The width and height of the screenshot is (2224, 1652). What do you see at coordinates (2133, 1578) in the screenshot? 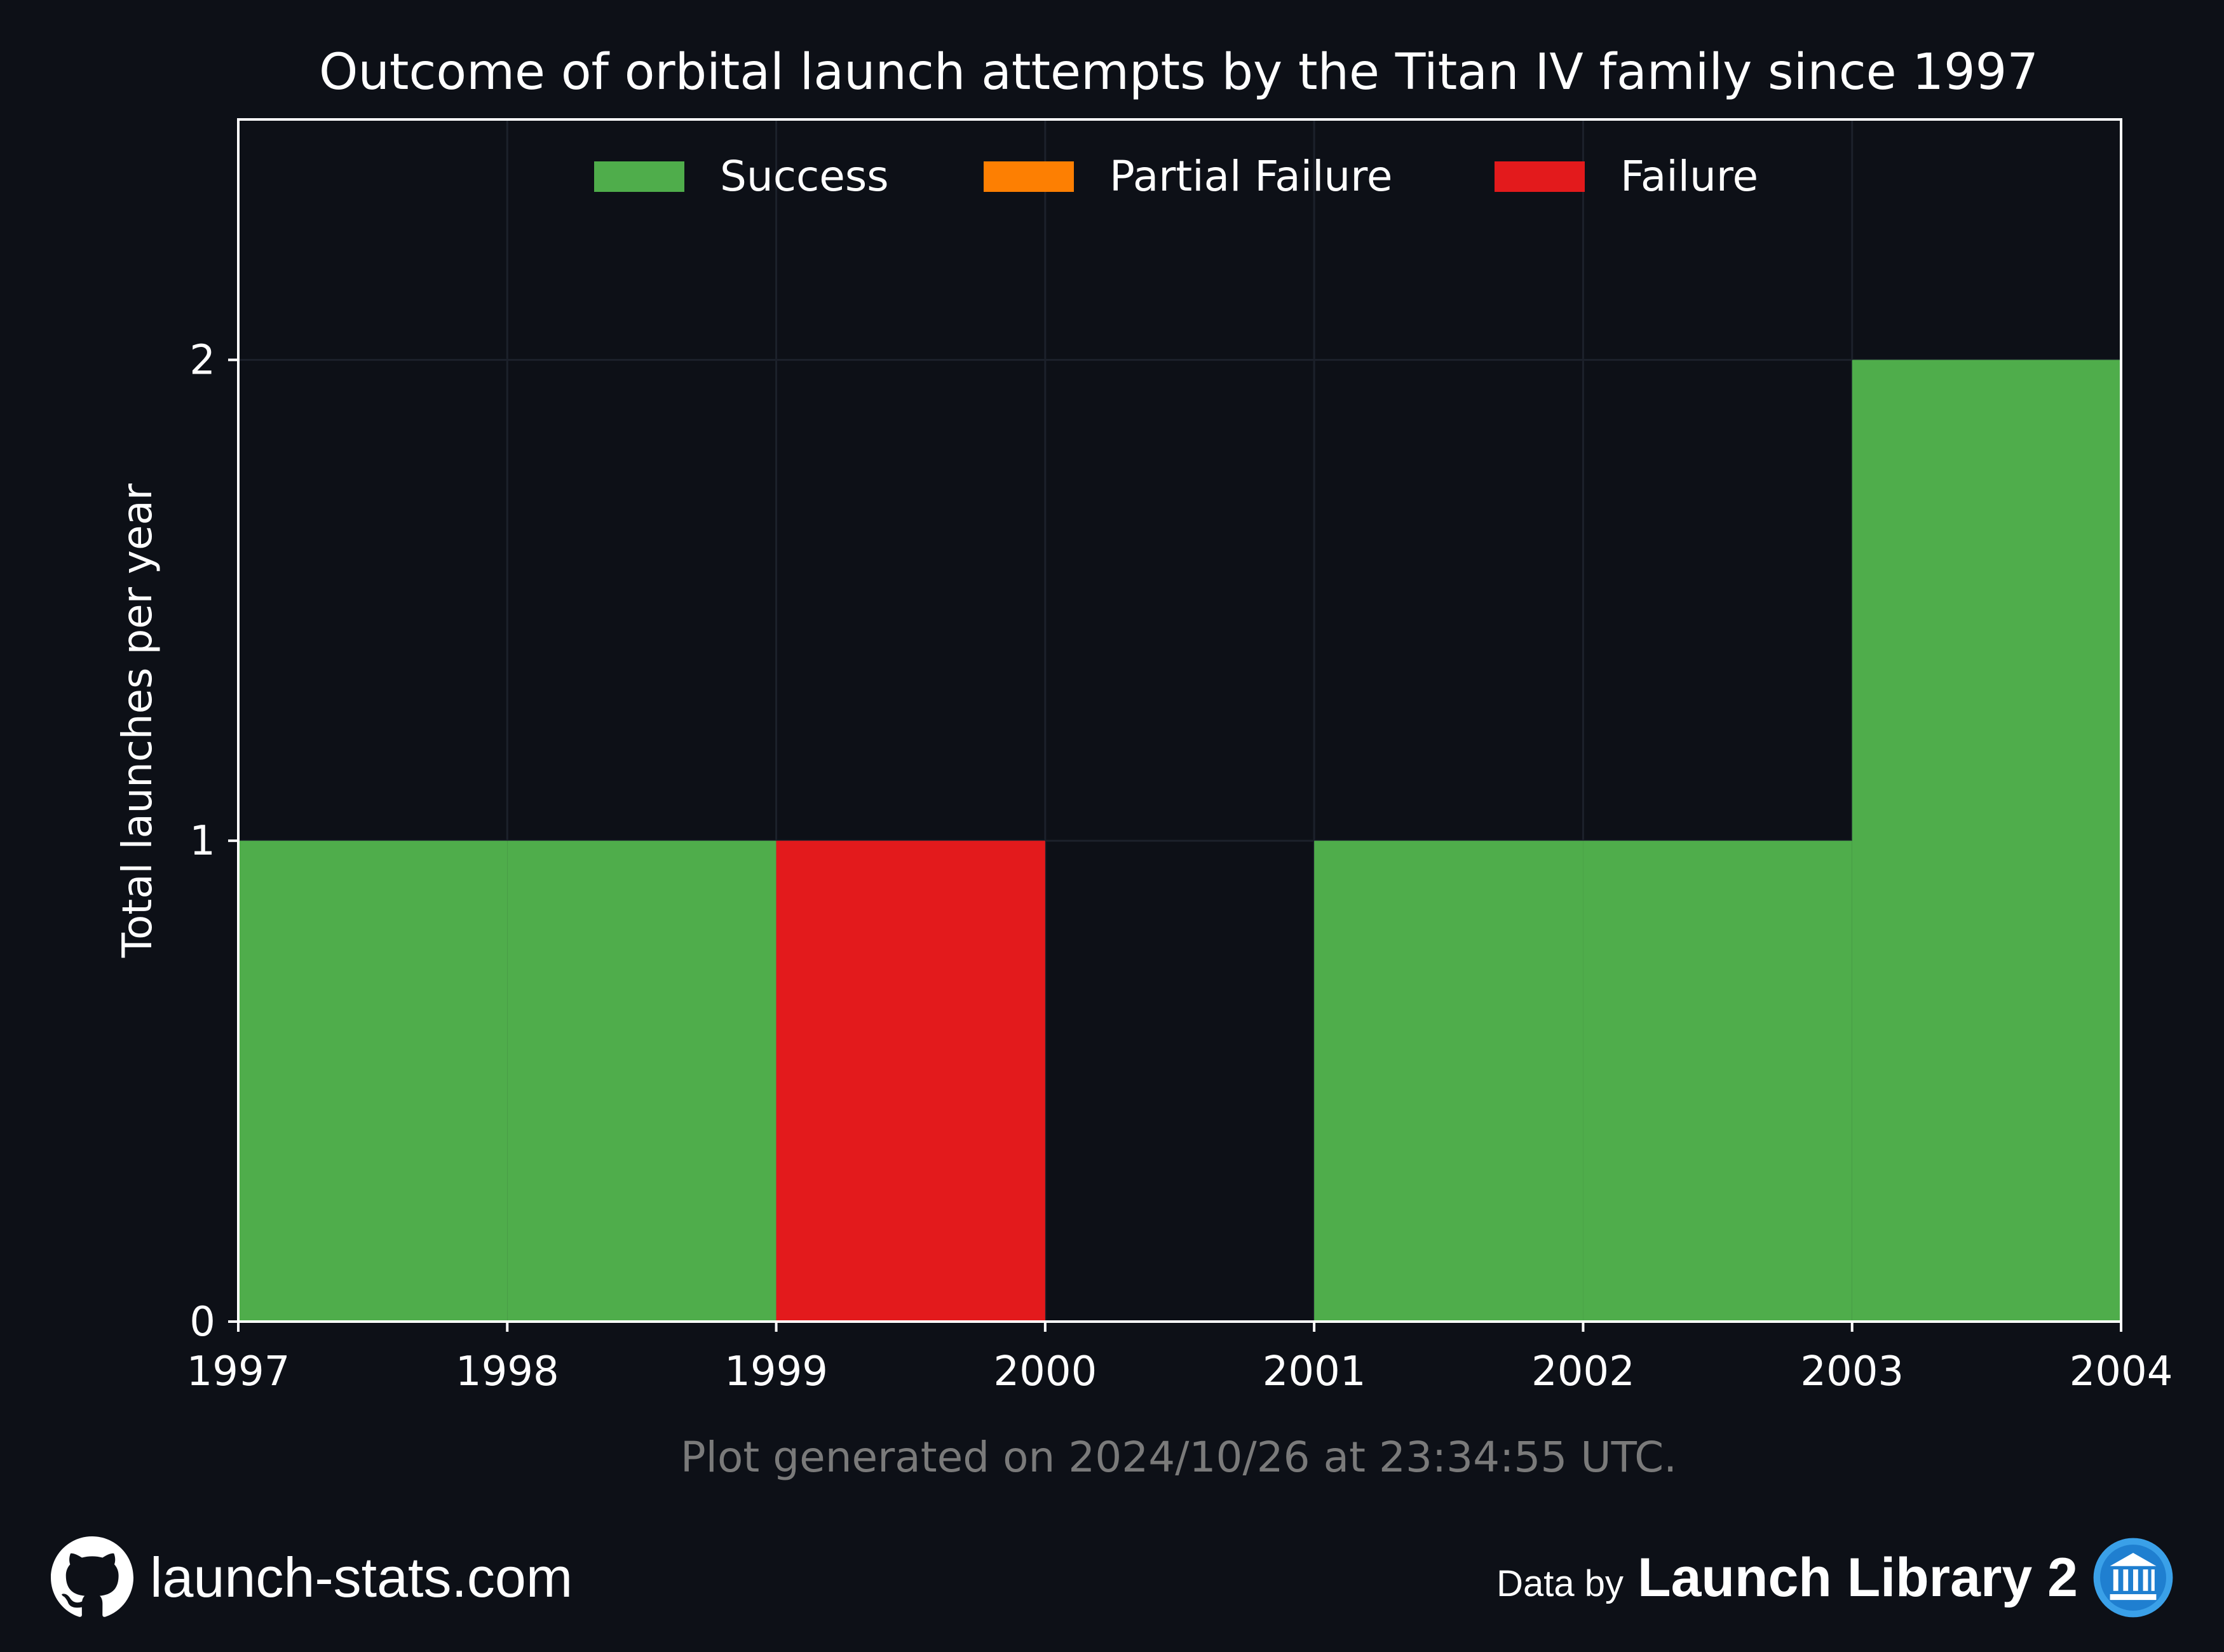
I see `launch-library-logo` at bounding box center [2133, 1578].